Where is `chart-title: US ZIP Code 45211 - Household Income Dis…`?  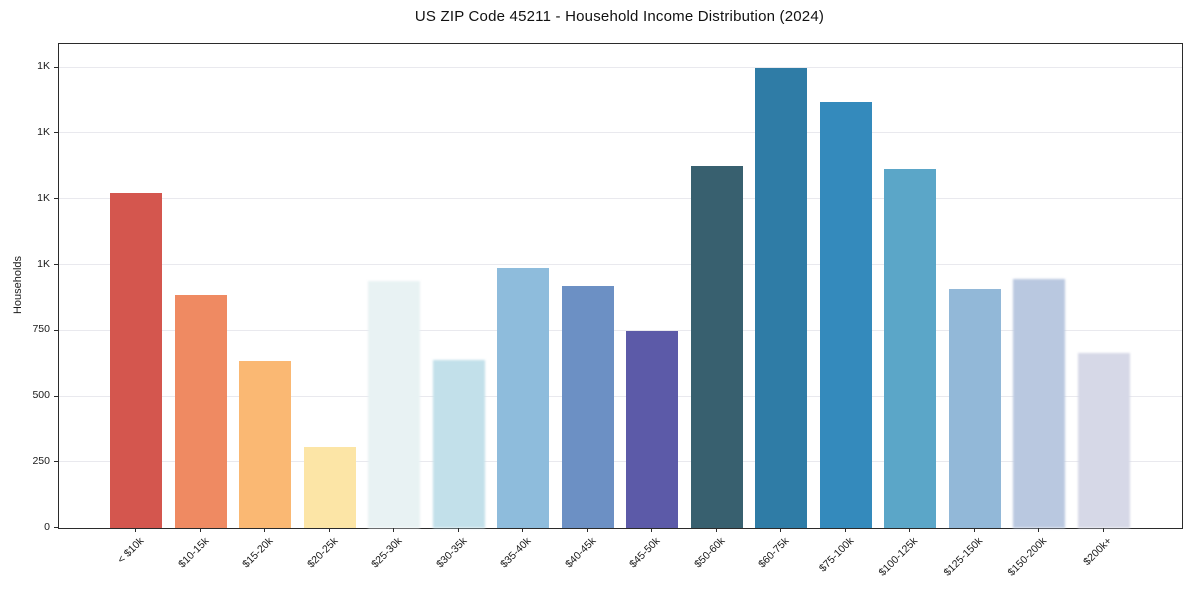 chart-title: US ZIP Code 45211 - Household Income Dis… is located at coordinates (619, 16).